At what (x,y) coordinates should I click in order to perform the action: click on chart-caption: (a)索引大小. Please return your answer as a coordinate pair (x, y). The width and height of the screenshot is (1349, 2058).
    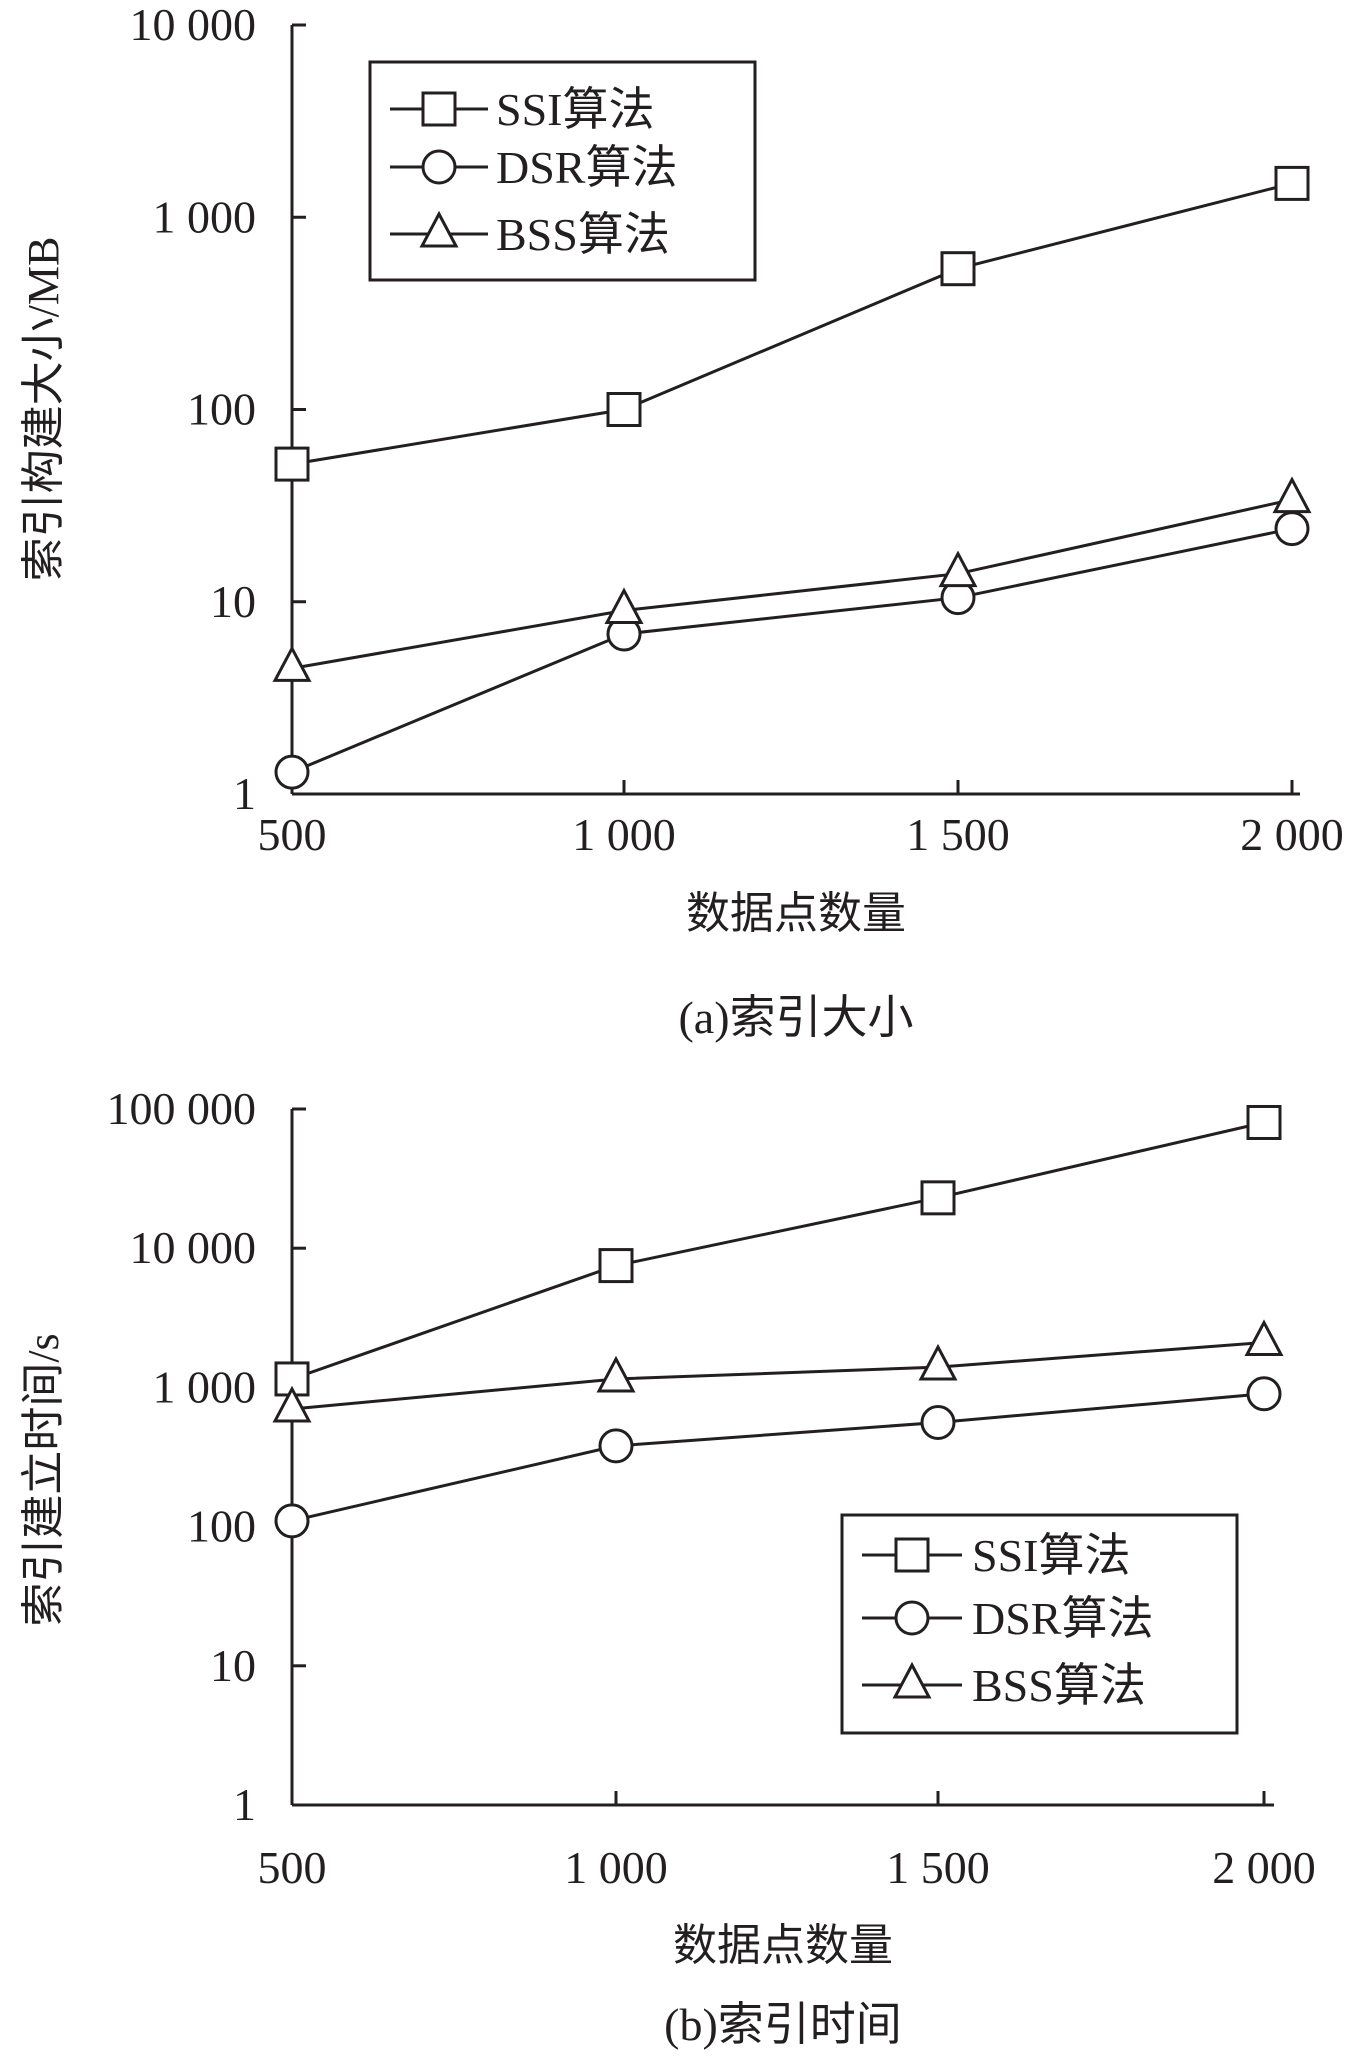
    Looking at the image, I should click on (795, 1017).